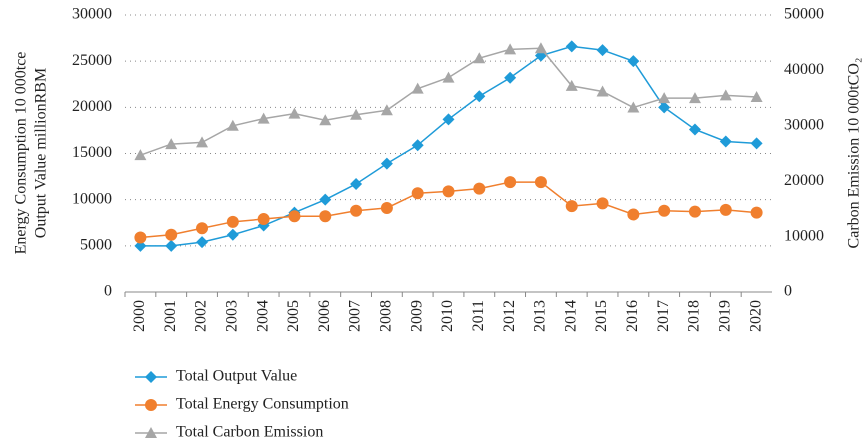  What do you see at coordinates (249, 432) in the screenshot?
I see `legend-label: Total Carbon Emission` at bounding box center [249, 432].